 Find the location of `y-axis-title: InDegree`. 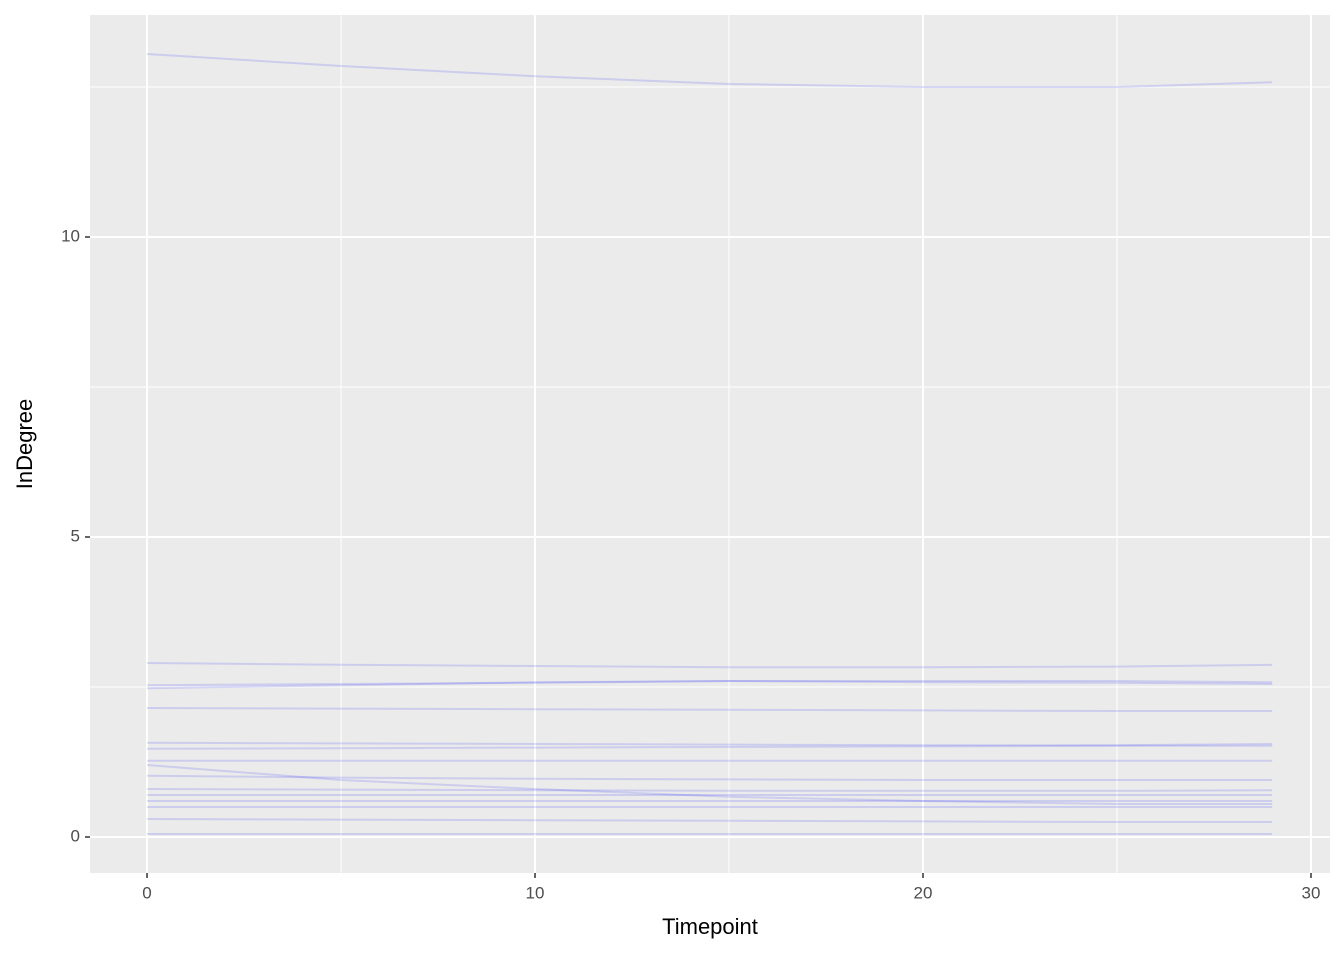

y-axis-title: InDegree is located at coordinates (24, 444).